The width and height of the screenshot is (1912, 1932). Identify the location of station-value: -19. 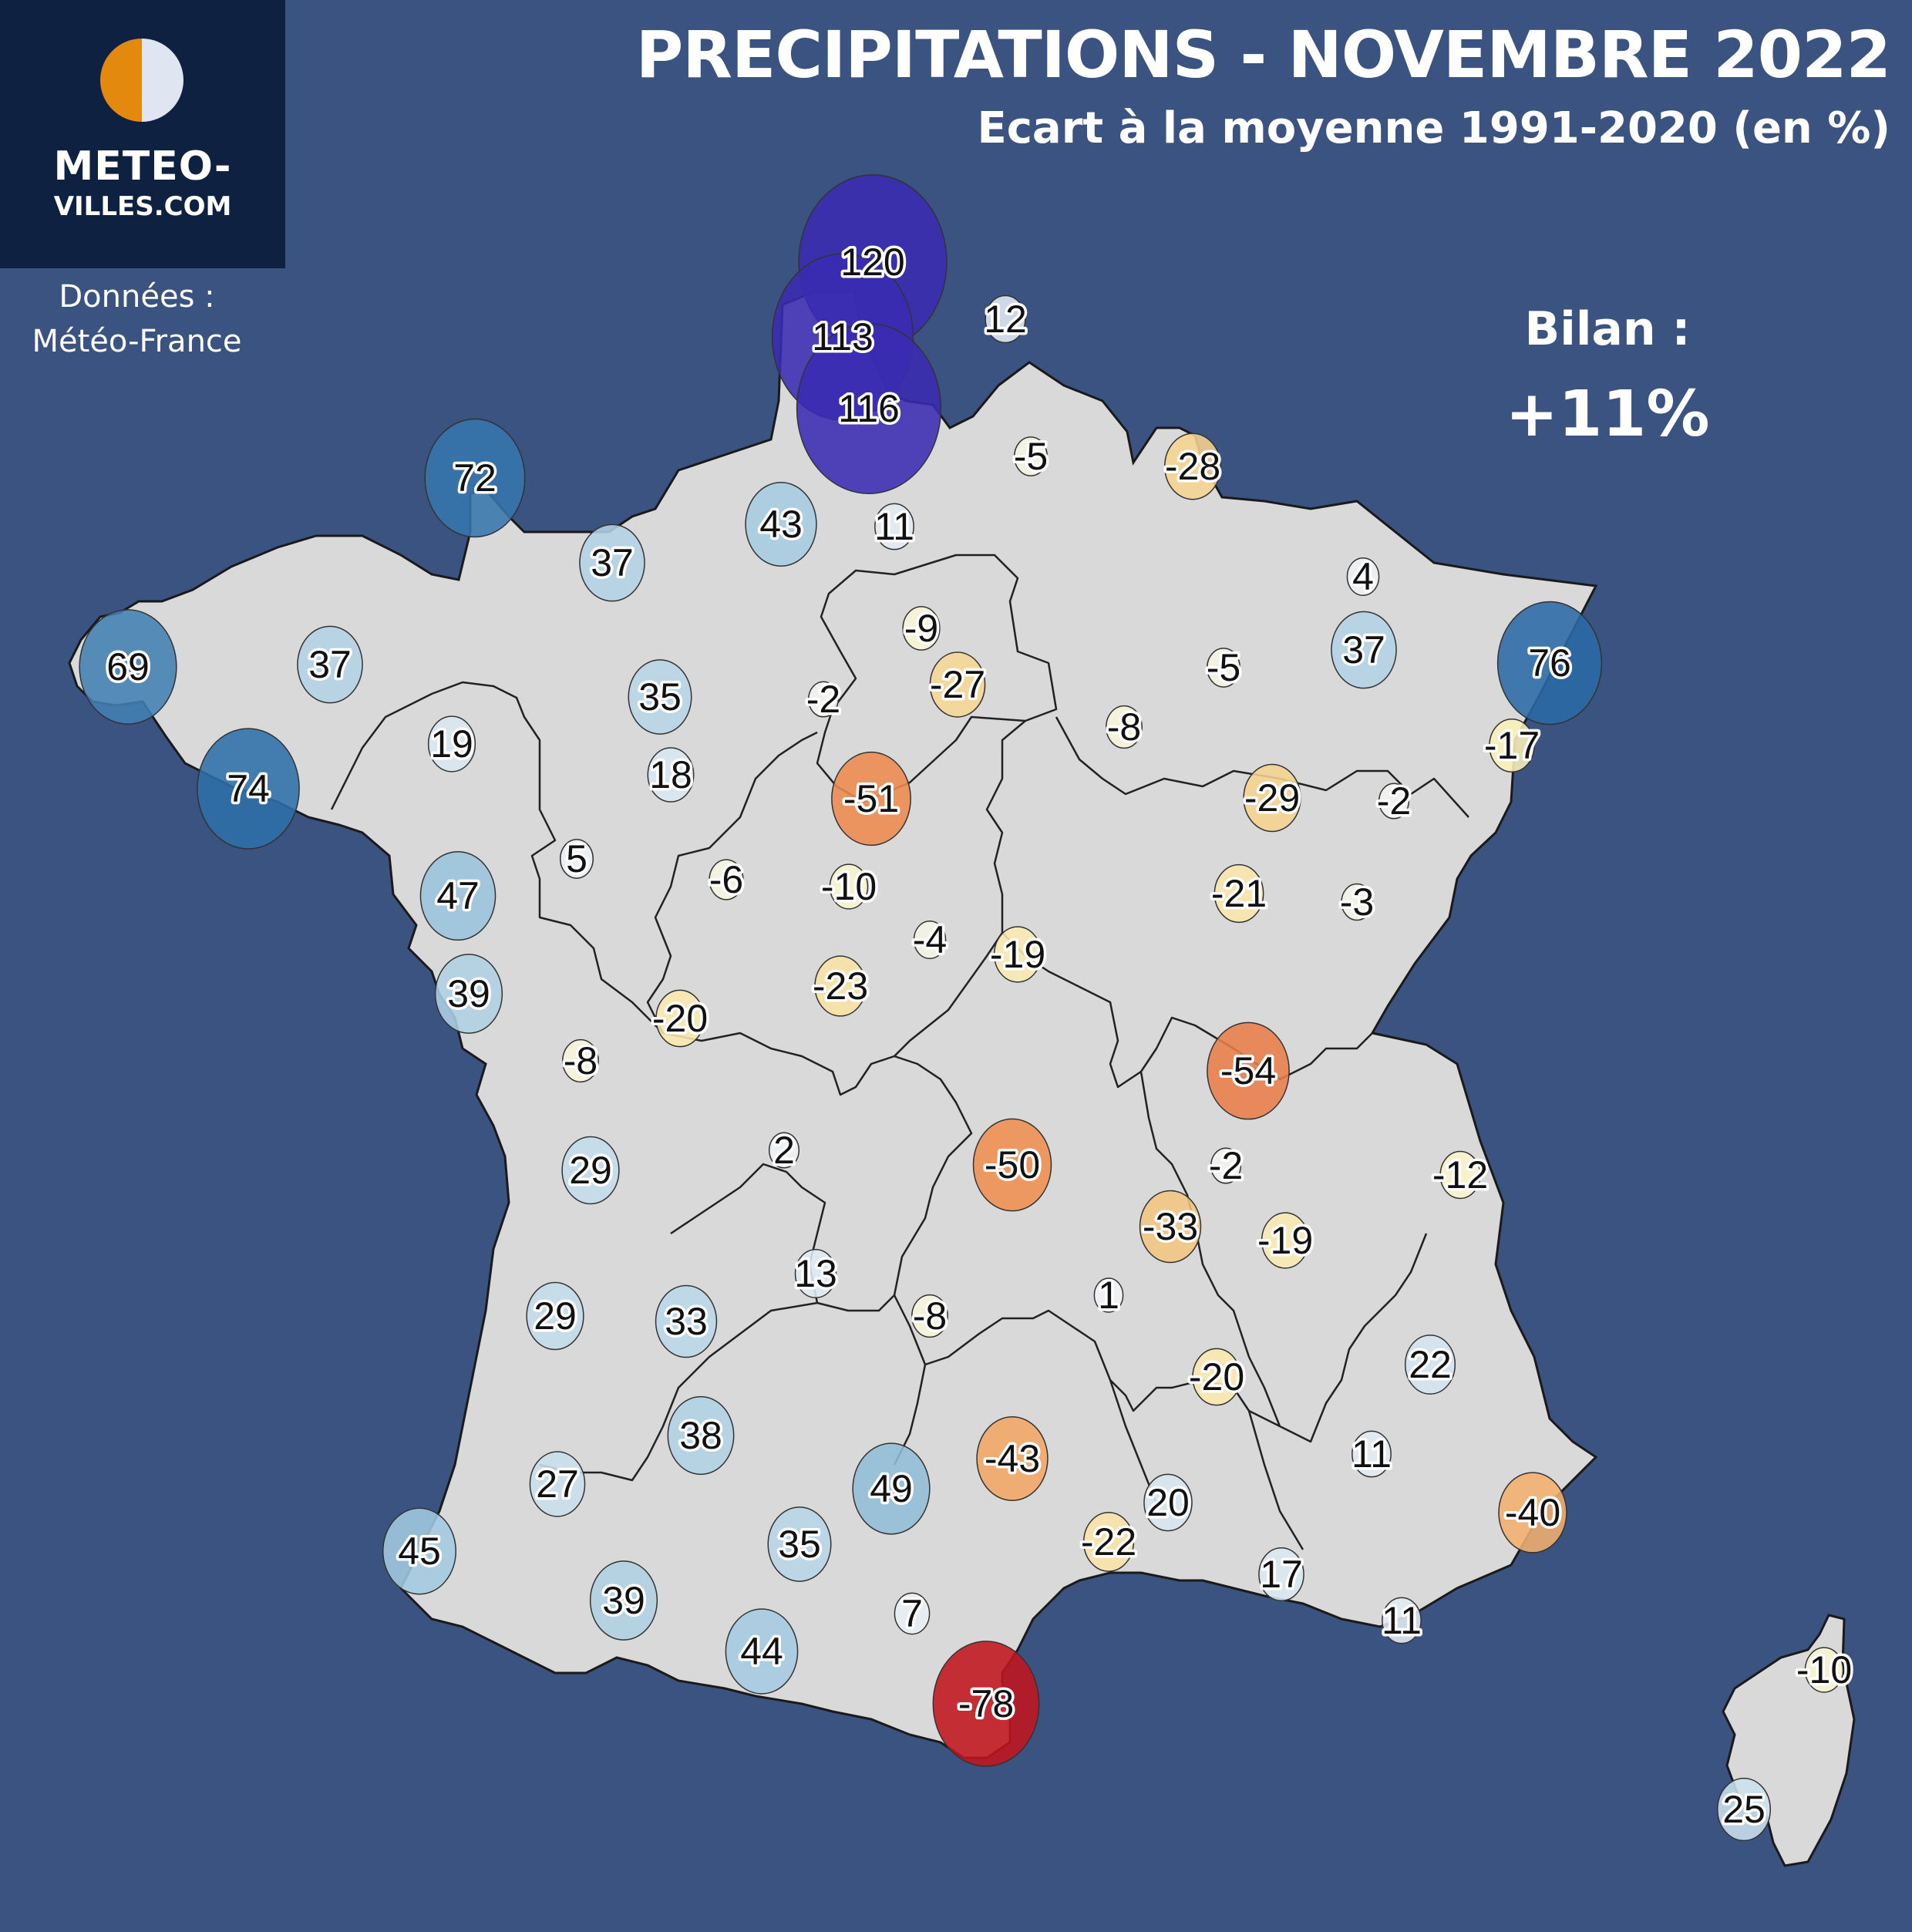
(1017, 954).